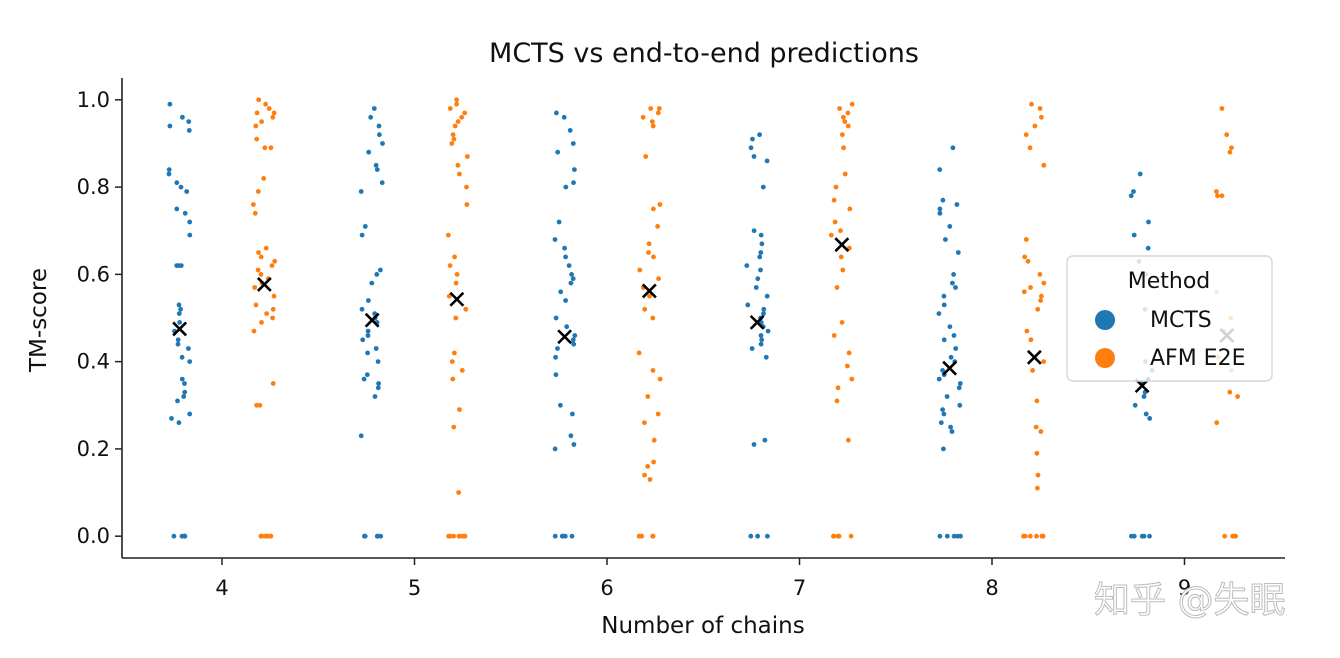 Image resolution: width=1340 pixels, height=658 pixels. Describe the element at coordinates (221, 588) in the screenshot. I see `x-tick-label: 4` at that location.